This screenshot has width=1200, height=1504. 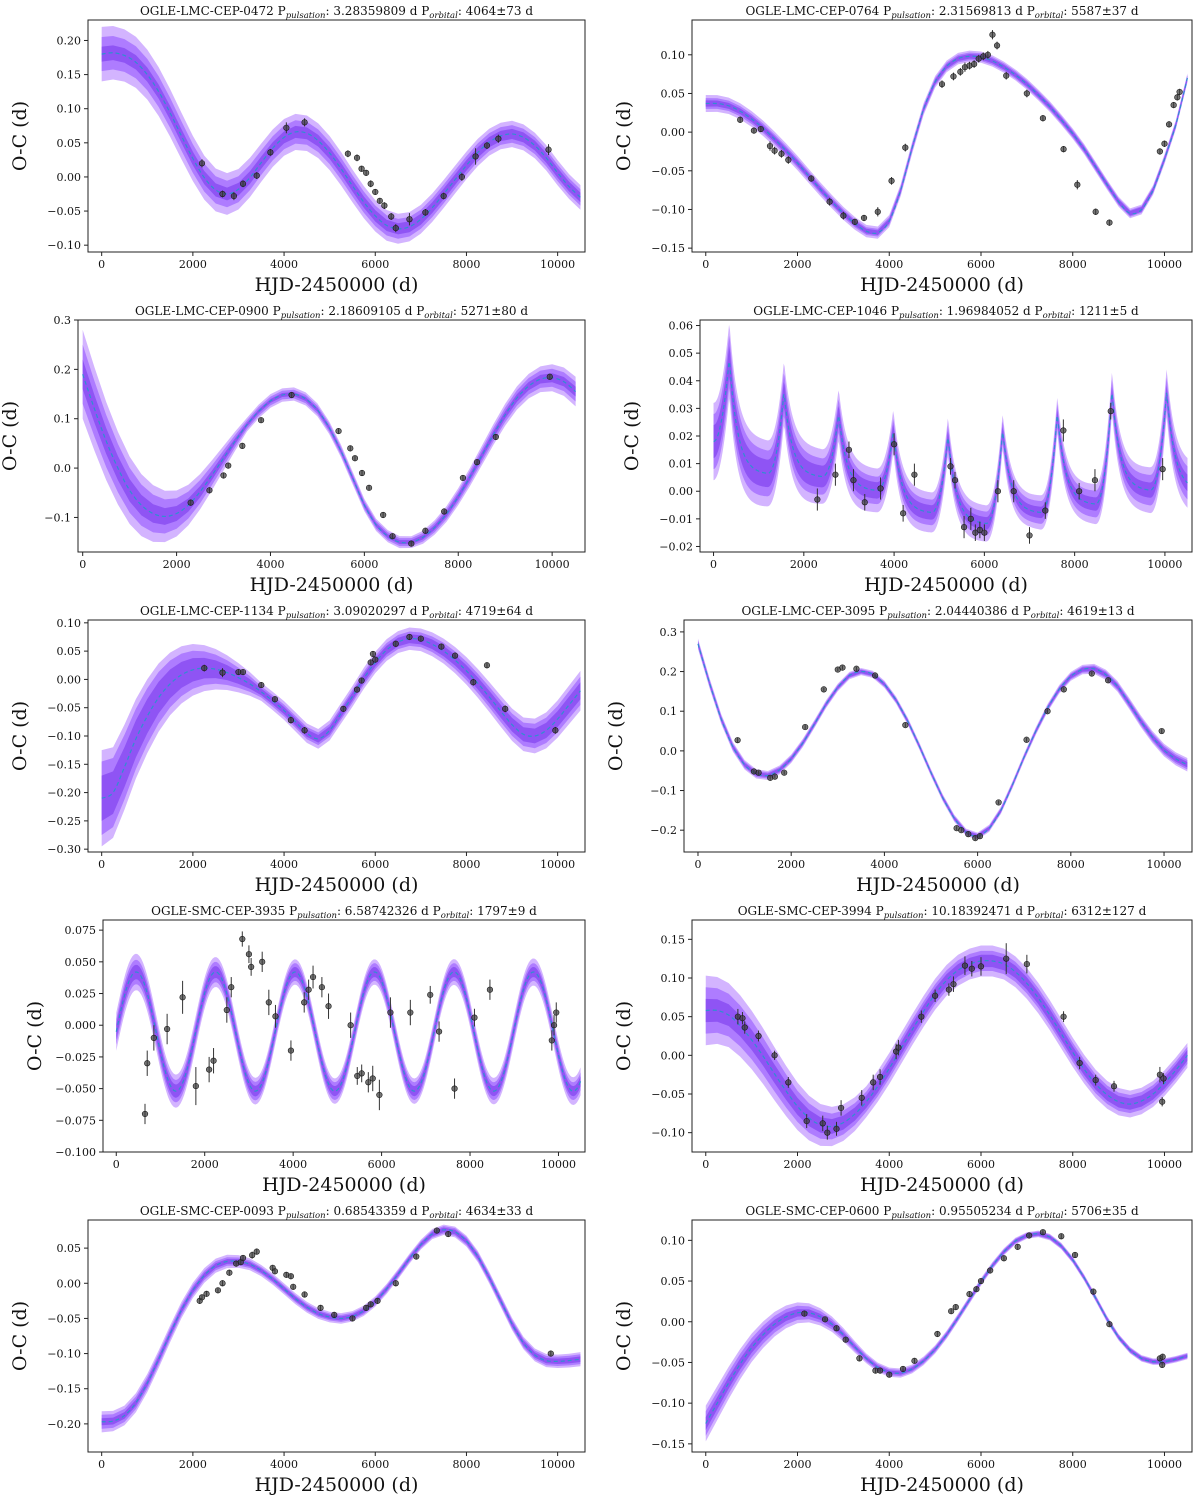 I want to click on x-tick-label: 6000, so click(x=375, y=864).